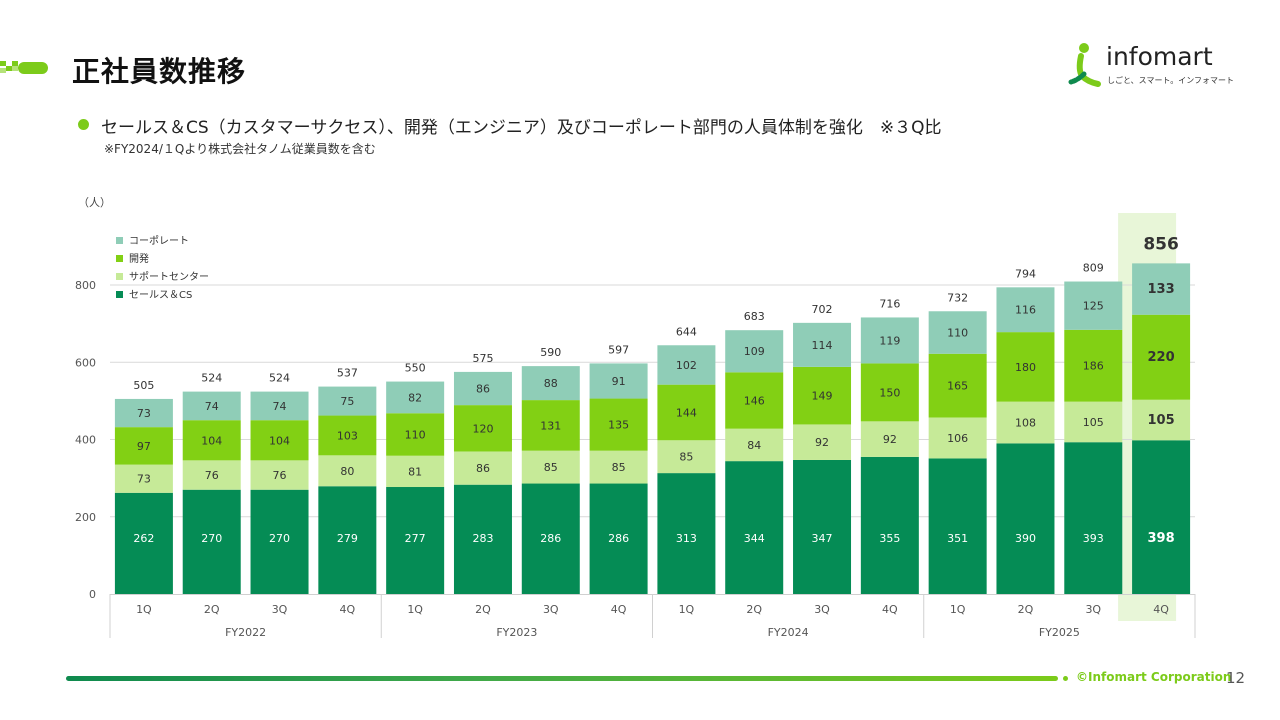  What do you see at coordinates (1154, 677) in the screenshot?
I see `copyright: ©Infomart Corporation` at bounding box center [1154, 677].